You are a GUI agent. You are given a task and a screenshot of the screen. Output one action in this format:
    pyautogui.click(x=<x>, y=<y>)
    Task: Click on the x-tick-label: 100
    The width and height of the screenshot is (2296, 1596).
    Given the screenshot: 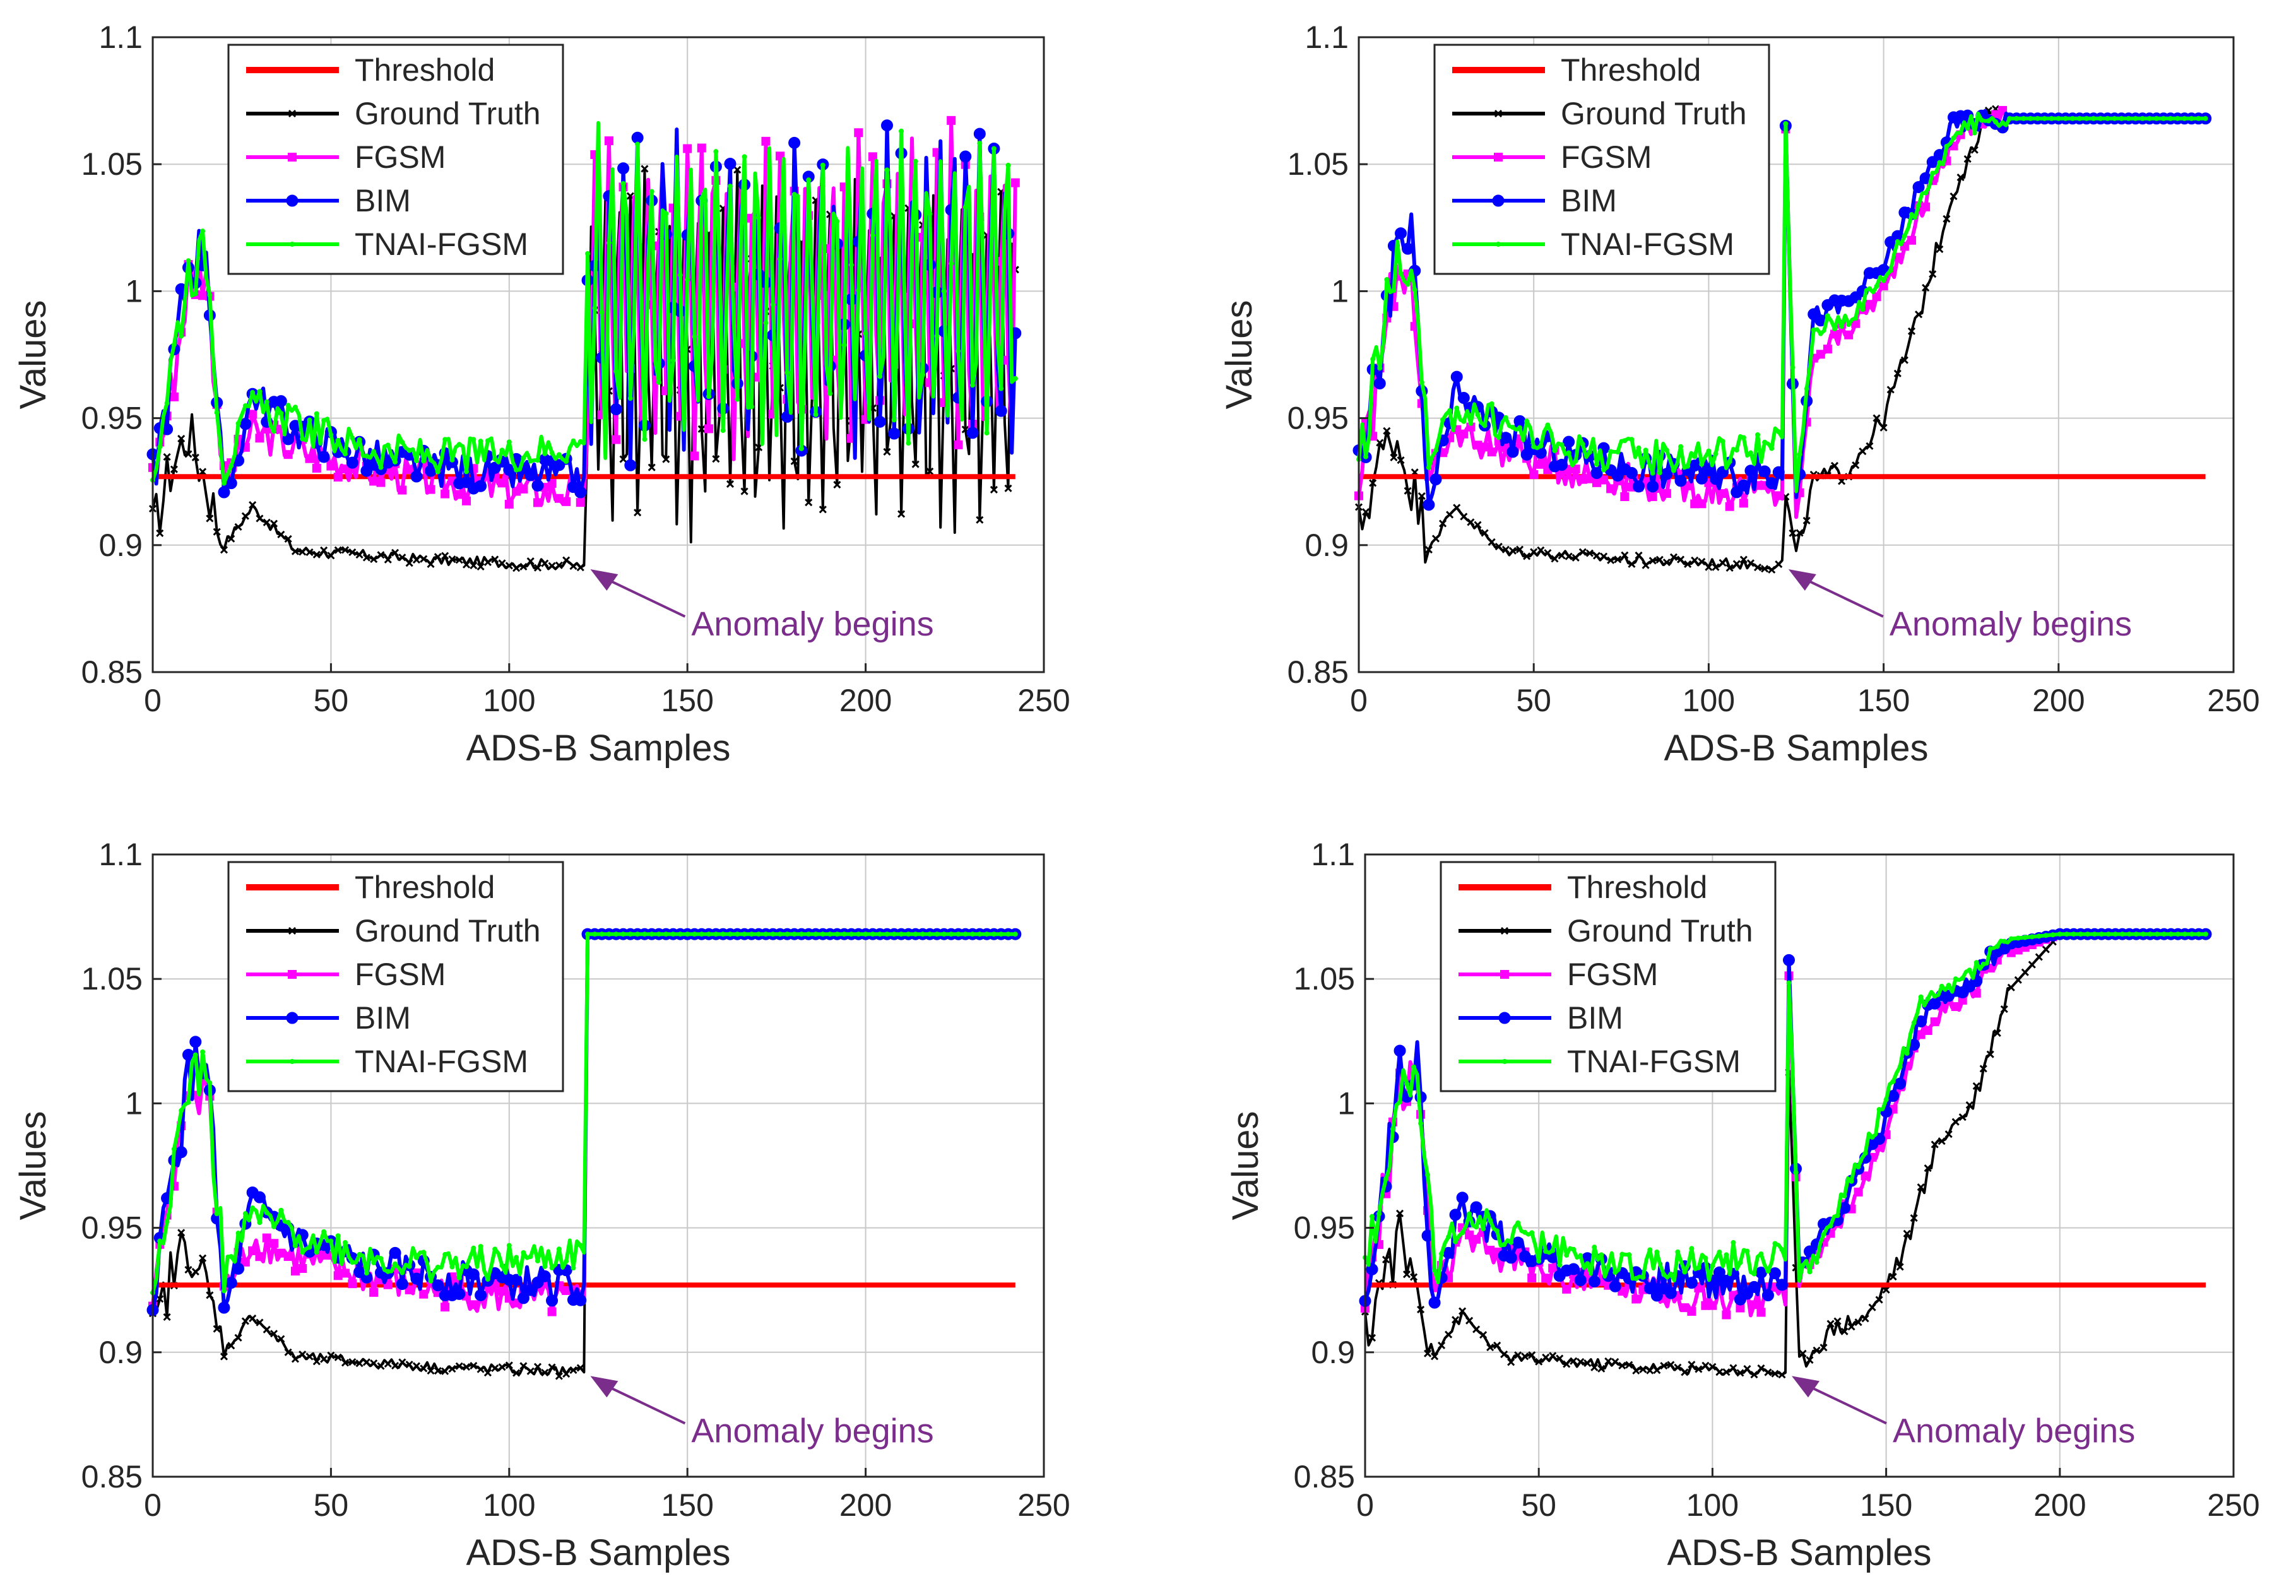 What is the action you would take?
    pyautogui.click(x=1709, y=700)
    